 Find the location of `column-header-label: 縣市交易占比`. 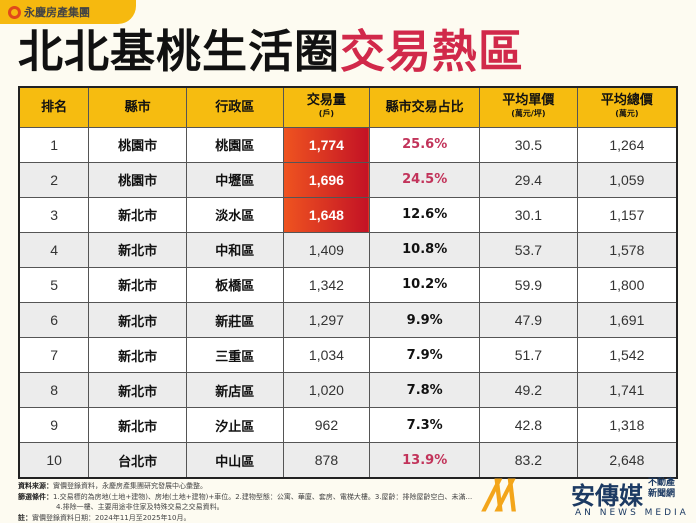

column-header-label: 縣市交易占比 is located at coordinates (424, 107).